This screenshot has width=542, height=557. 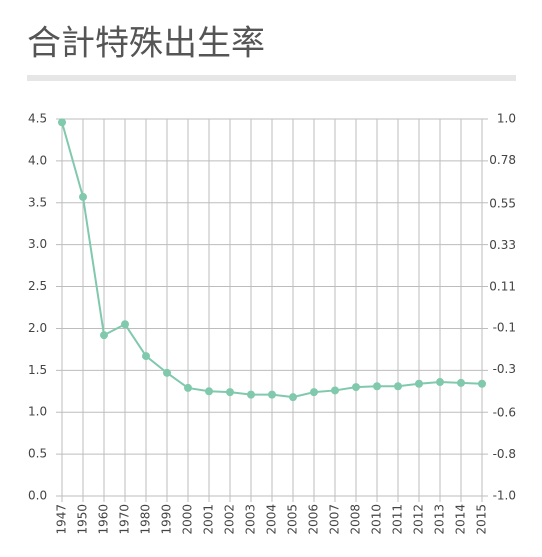 I want to click on x-tick-label: 2015, so click(x=482, y=519).